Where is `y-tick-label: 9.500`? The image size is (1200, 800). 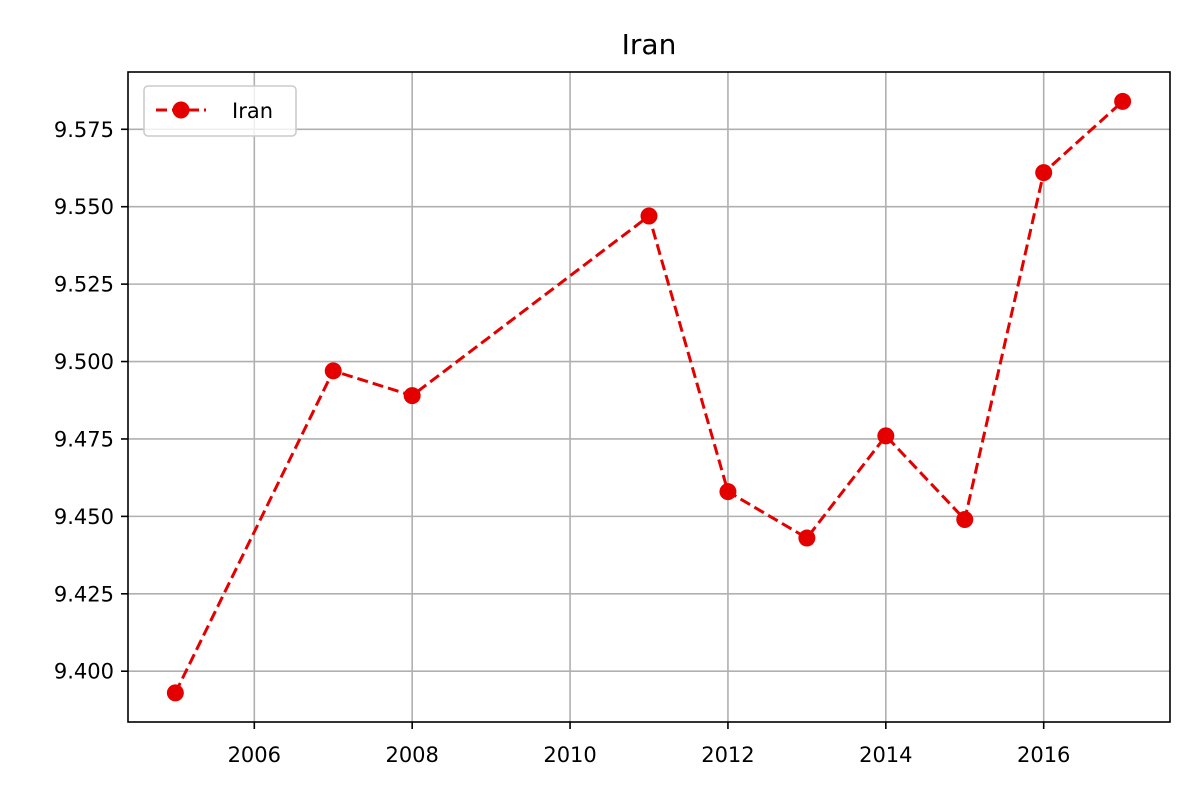 y-tick-label: 9.500 is located at coordinates (84, 362).